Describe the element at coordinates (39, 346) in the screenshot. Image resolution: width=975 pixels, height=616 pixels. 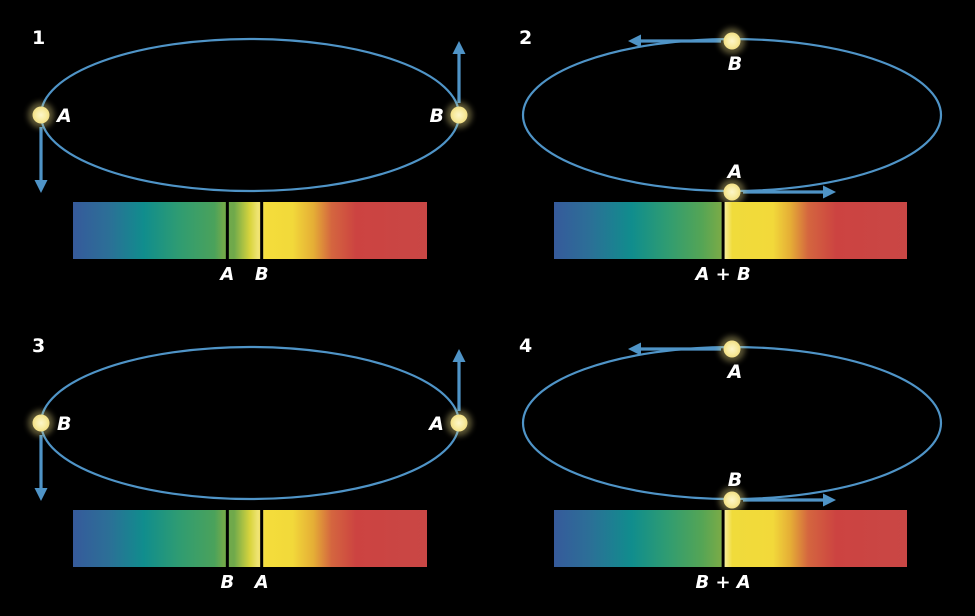
I see `panel-number: 3` at that location.